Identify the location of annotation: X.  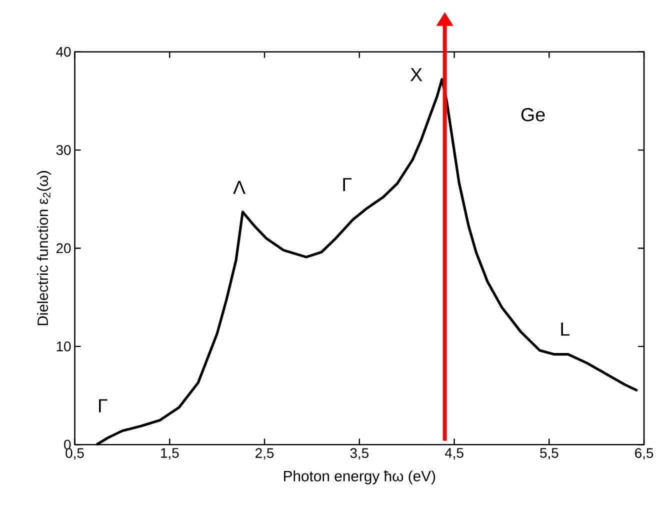
(416, 74).